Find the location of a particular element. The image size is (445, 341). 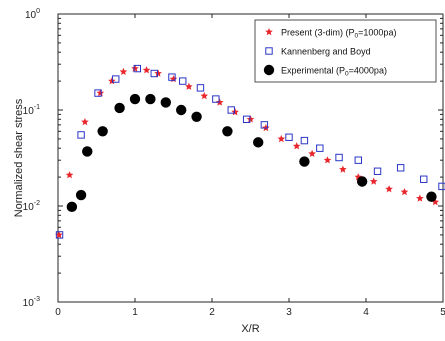

legend-box is located at coordinates (345, 51).